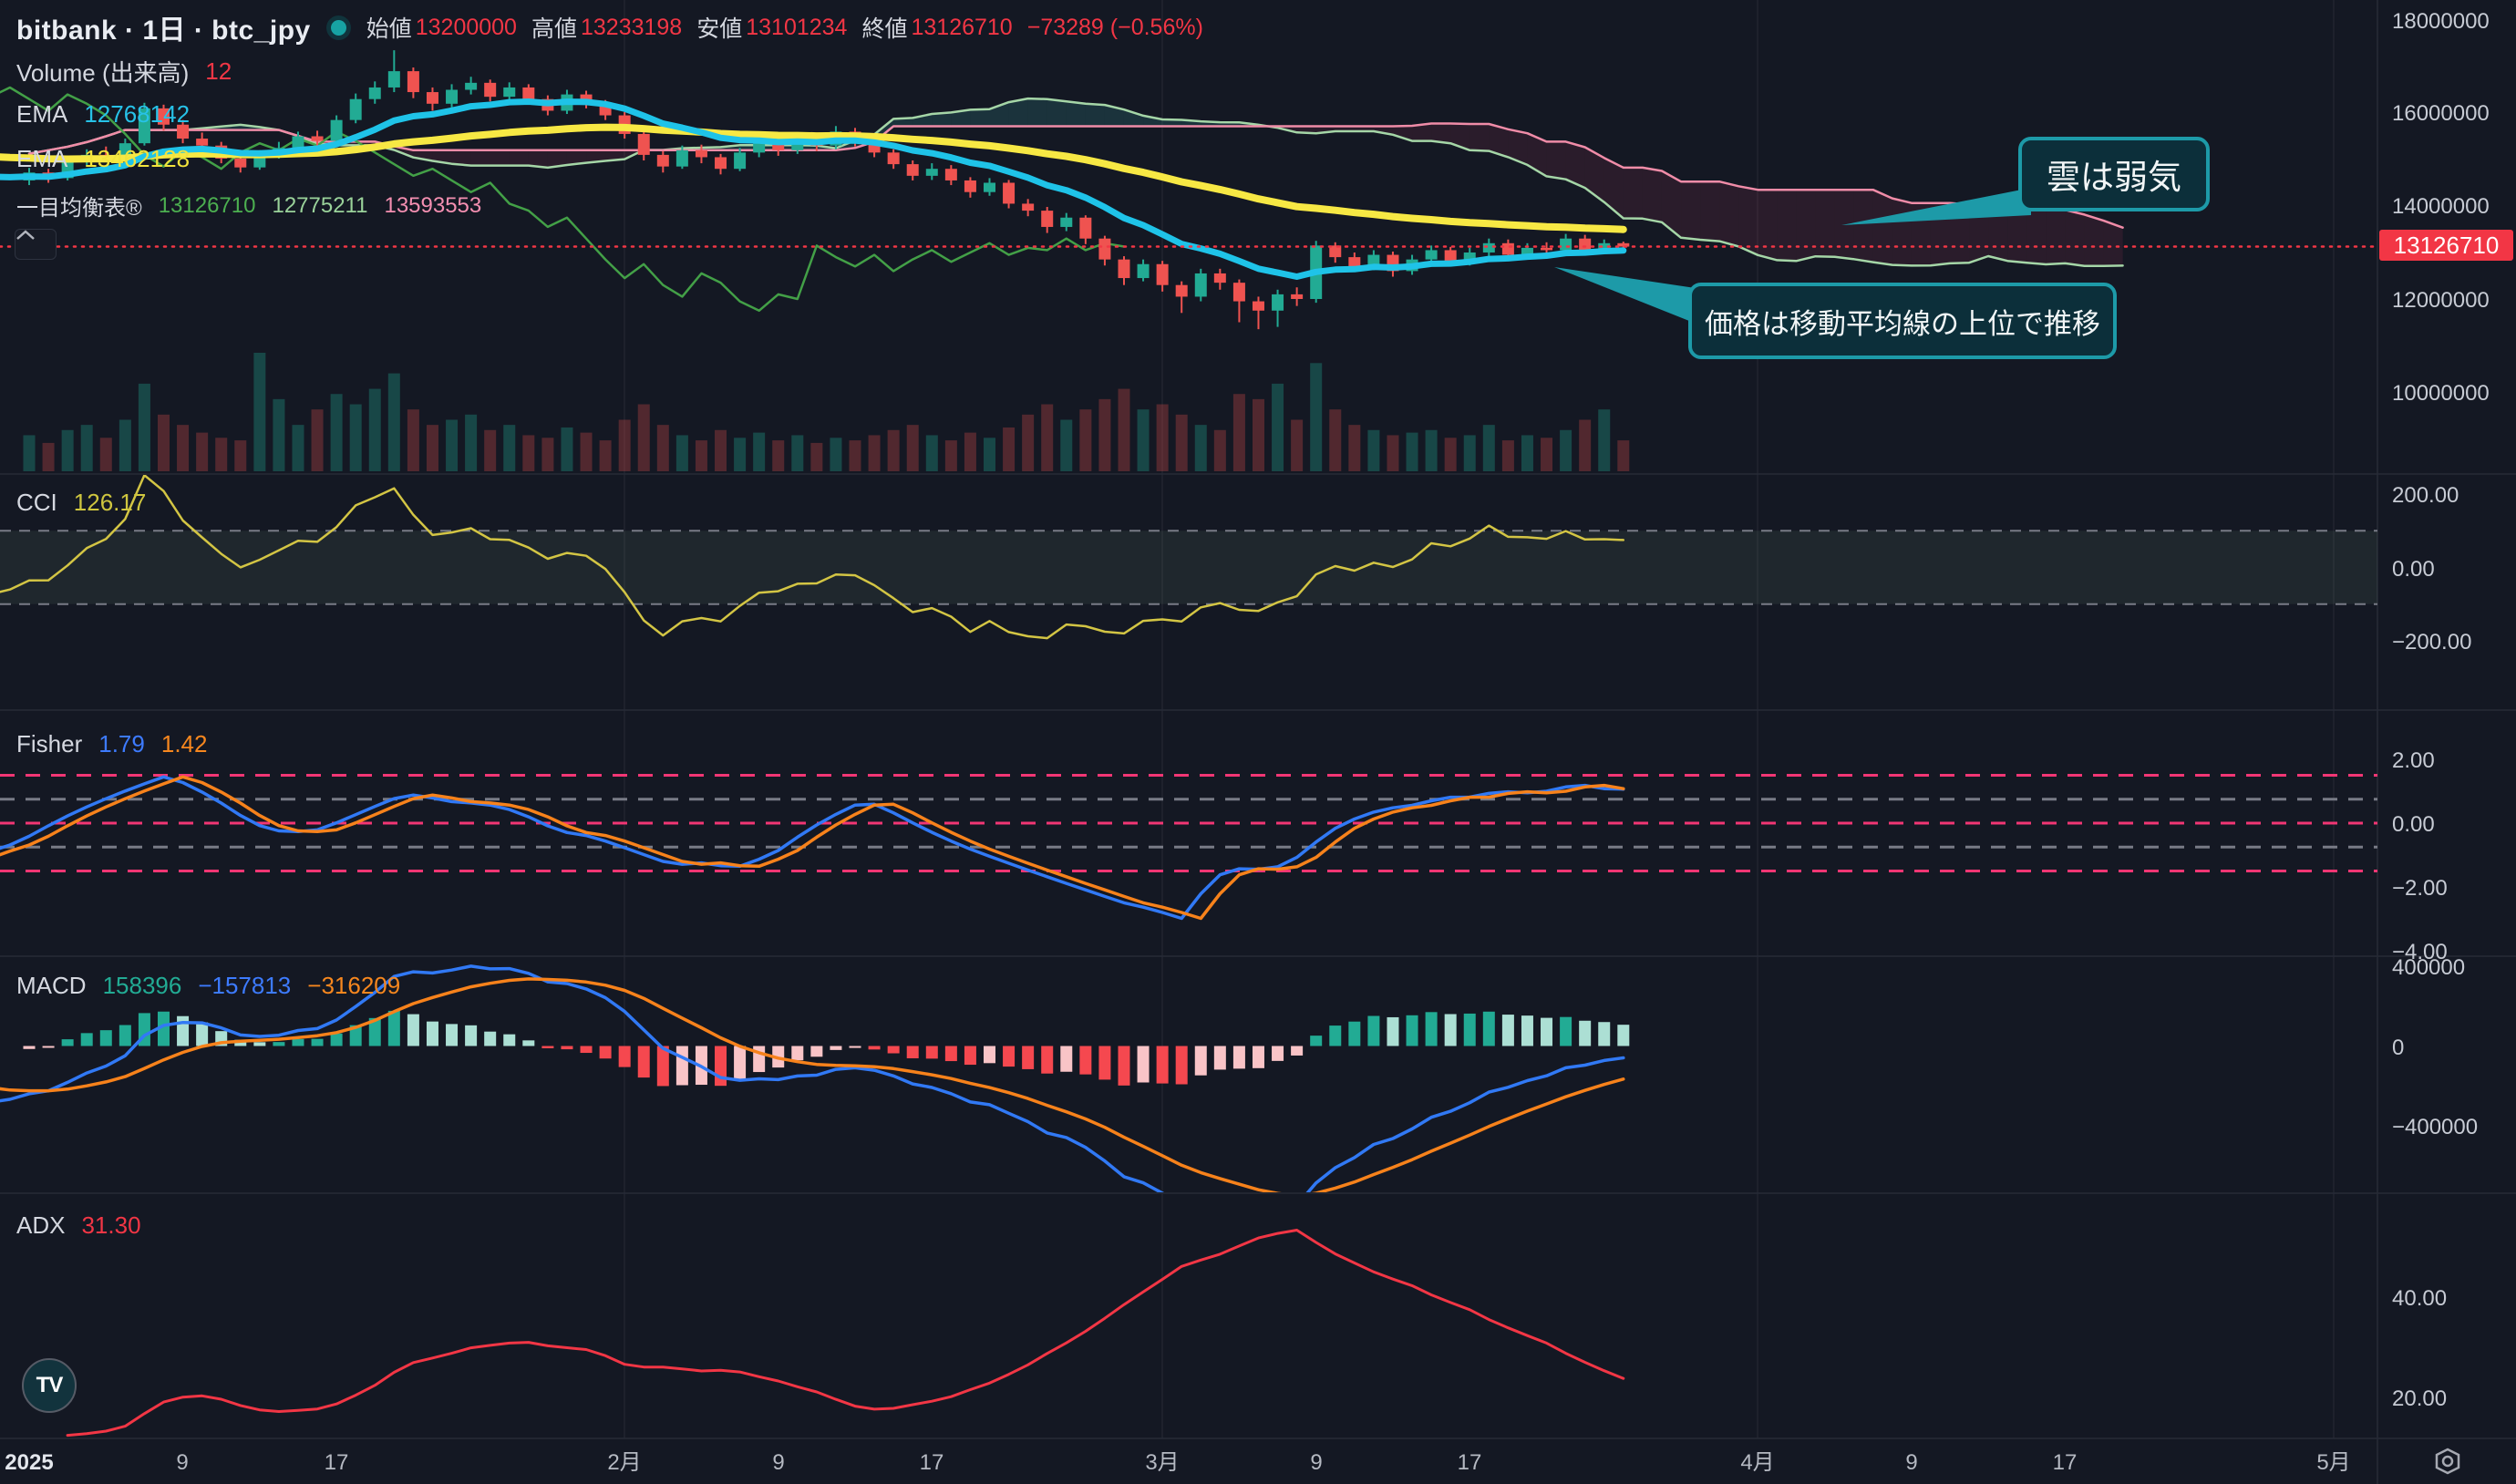  I want to click on cci-pane, so click(1189, 557).